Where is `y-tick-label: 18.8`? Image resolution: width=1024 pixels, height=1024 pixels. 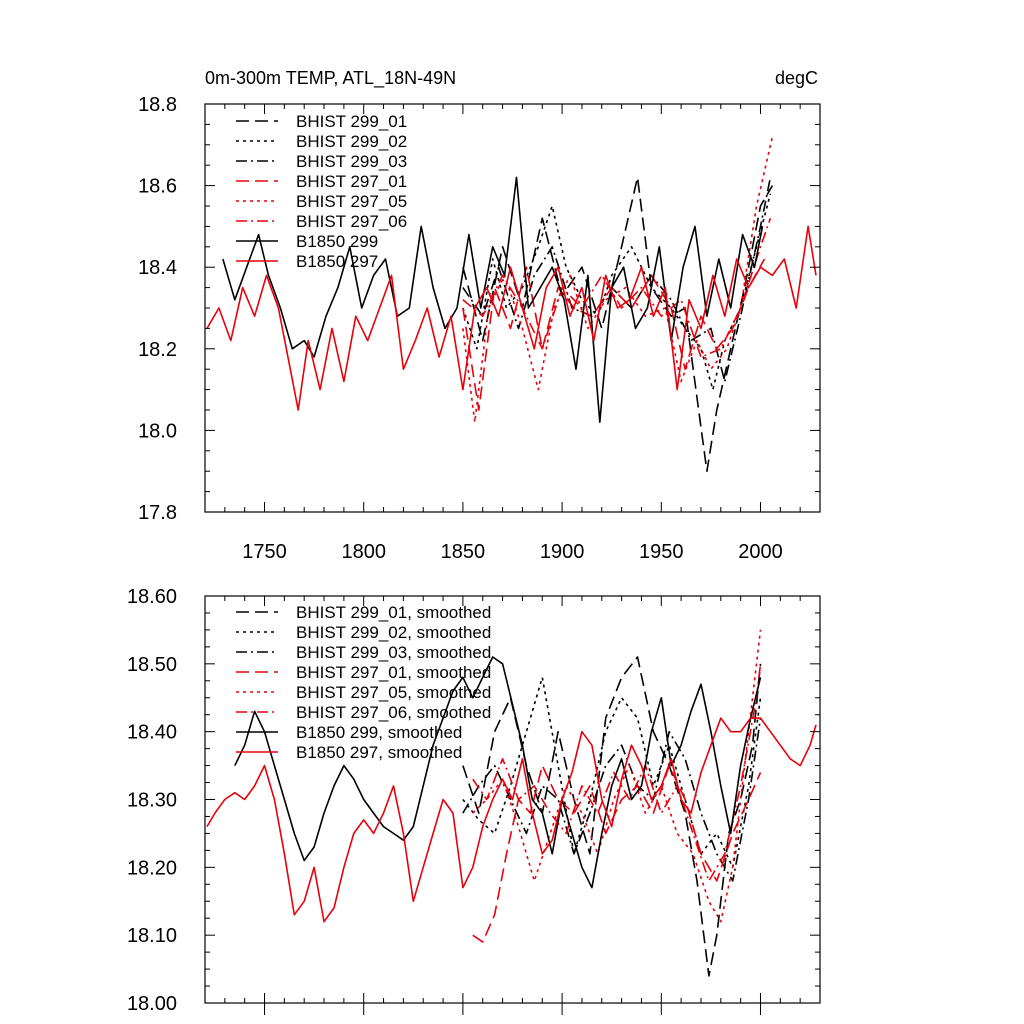 y-tick-label: 18.8 is located at coordinates (157, 105).